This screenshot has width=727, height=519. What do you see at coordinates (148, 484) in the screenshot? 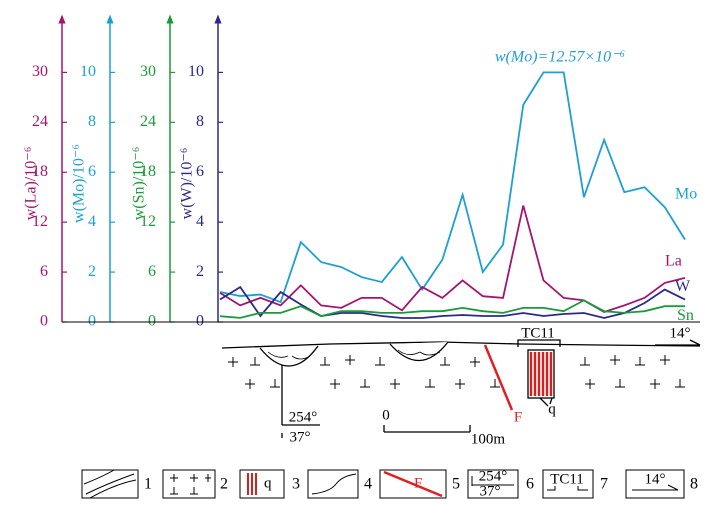
I see `legend-number: 1` at bounding box center [148, 484].